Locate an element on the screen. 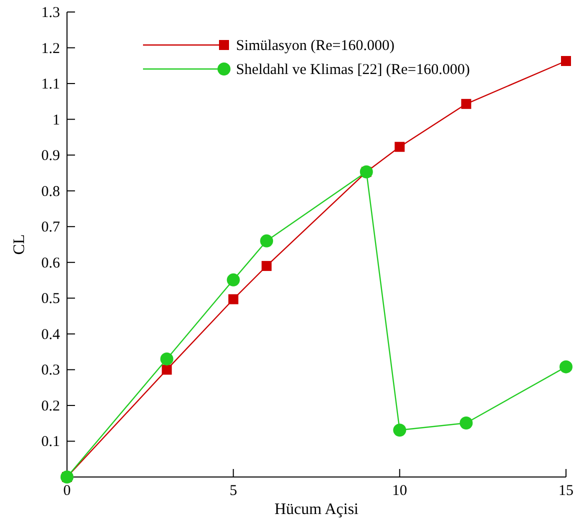 This screenshot has height=523, width=581. y-tick-label: 0.1 is located at coordinates (50, 442).